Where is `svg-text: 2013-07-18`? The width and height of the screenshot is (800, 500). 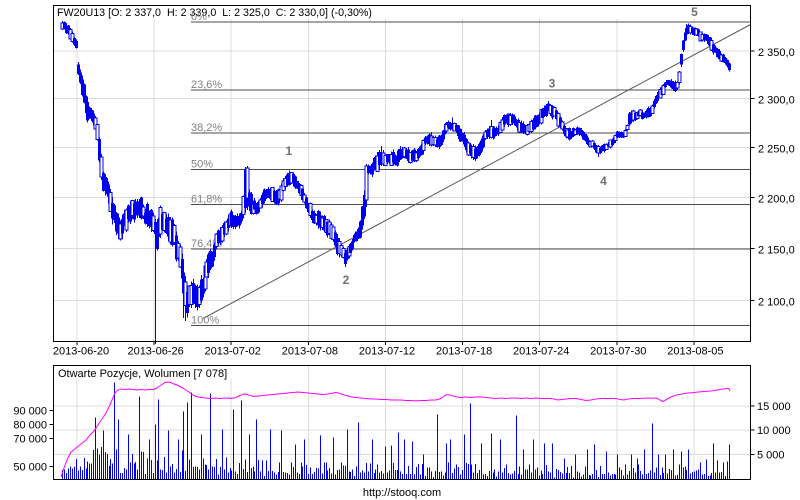
svg-text: 2013-07-18 is located at coordinates (464, 352).